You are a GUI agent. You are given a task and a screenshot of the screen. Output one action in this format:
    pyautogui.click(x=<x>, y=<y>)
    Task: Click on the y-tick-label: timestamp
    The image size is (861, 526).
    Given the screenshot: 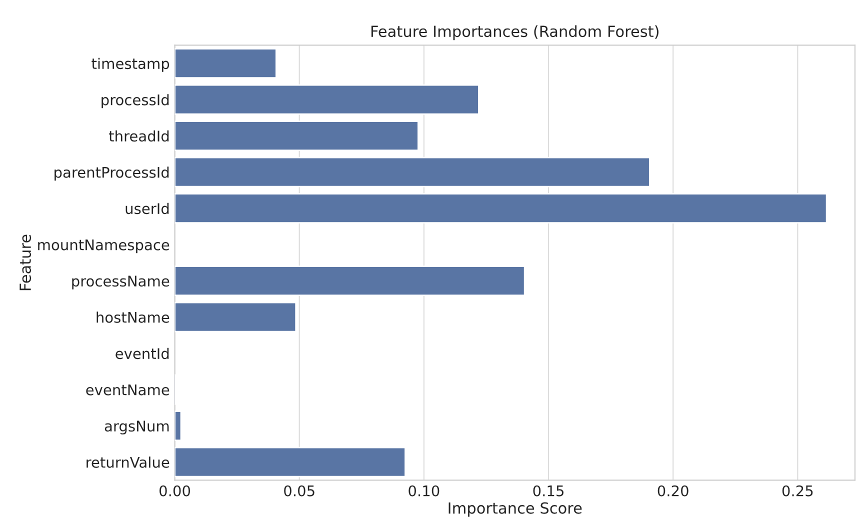 What is the action you would take?
    pyautogui.click(x=131, y=65)
    